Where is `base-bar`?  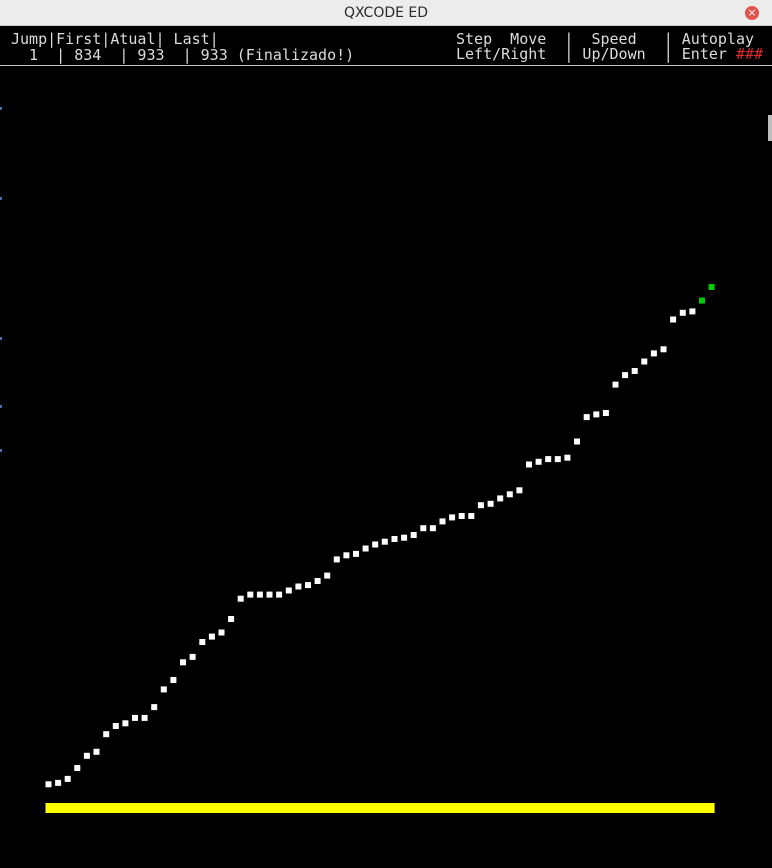 base-bar is located at coordinates (380, 808).